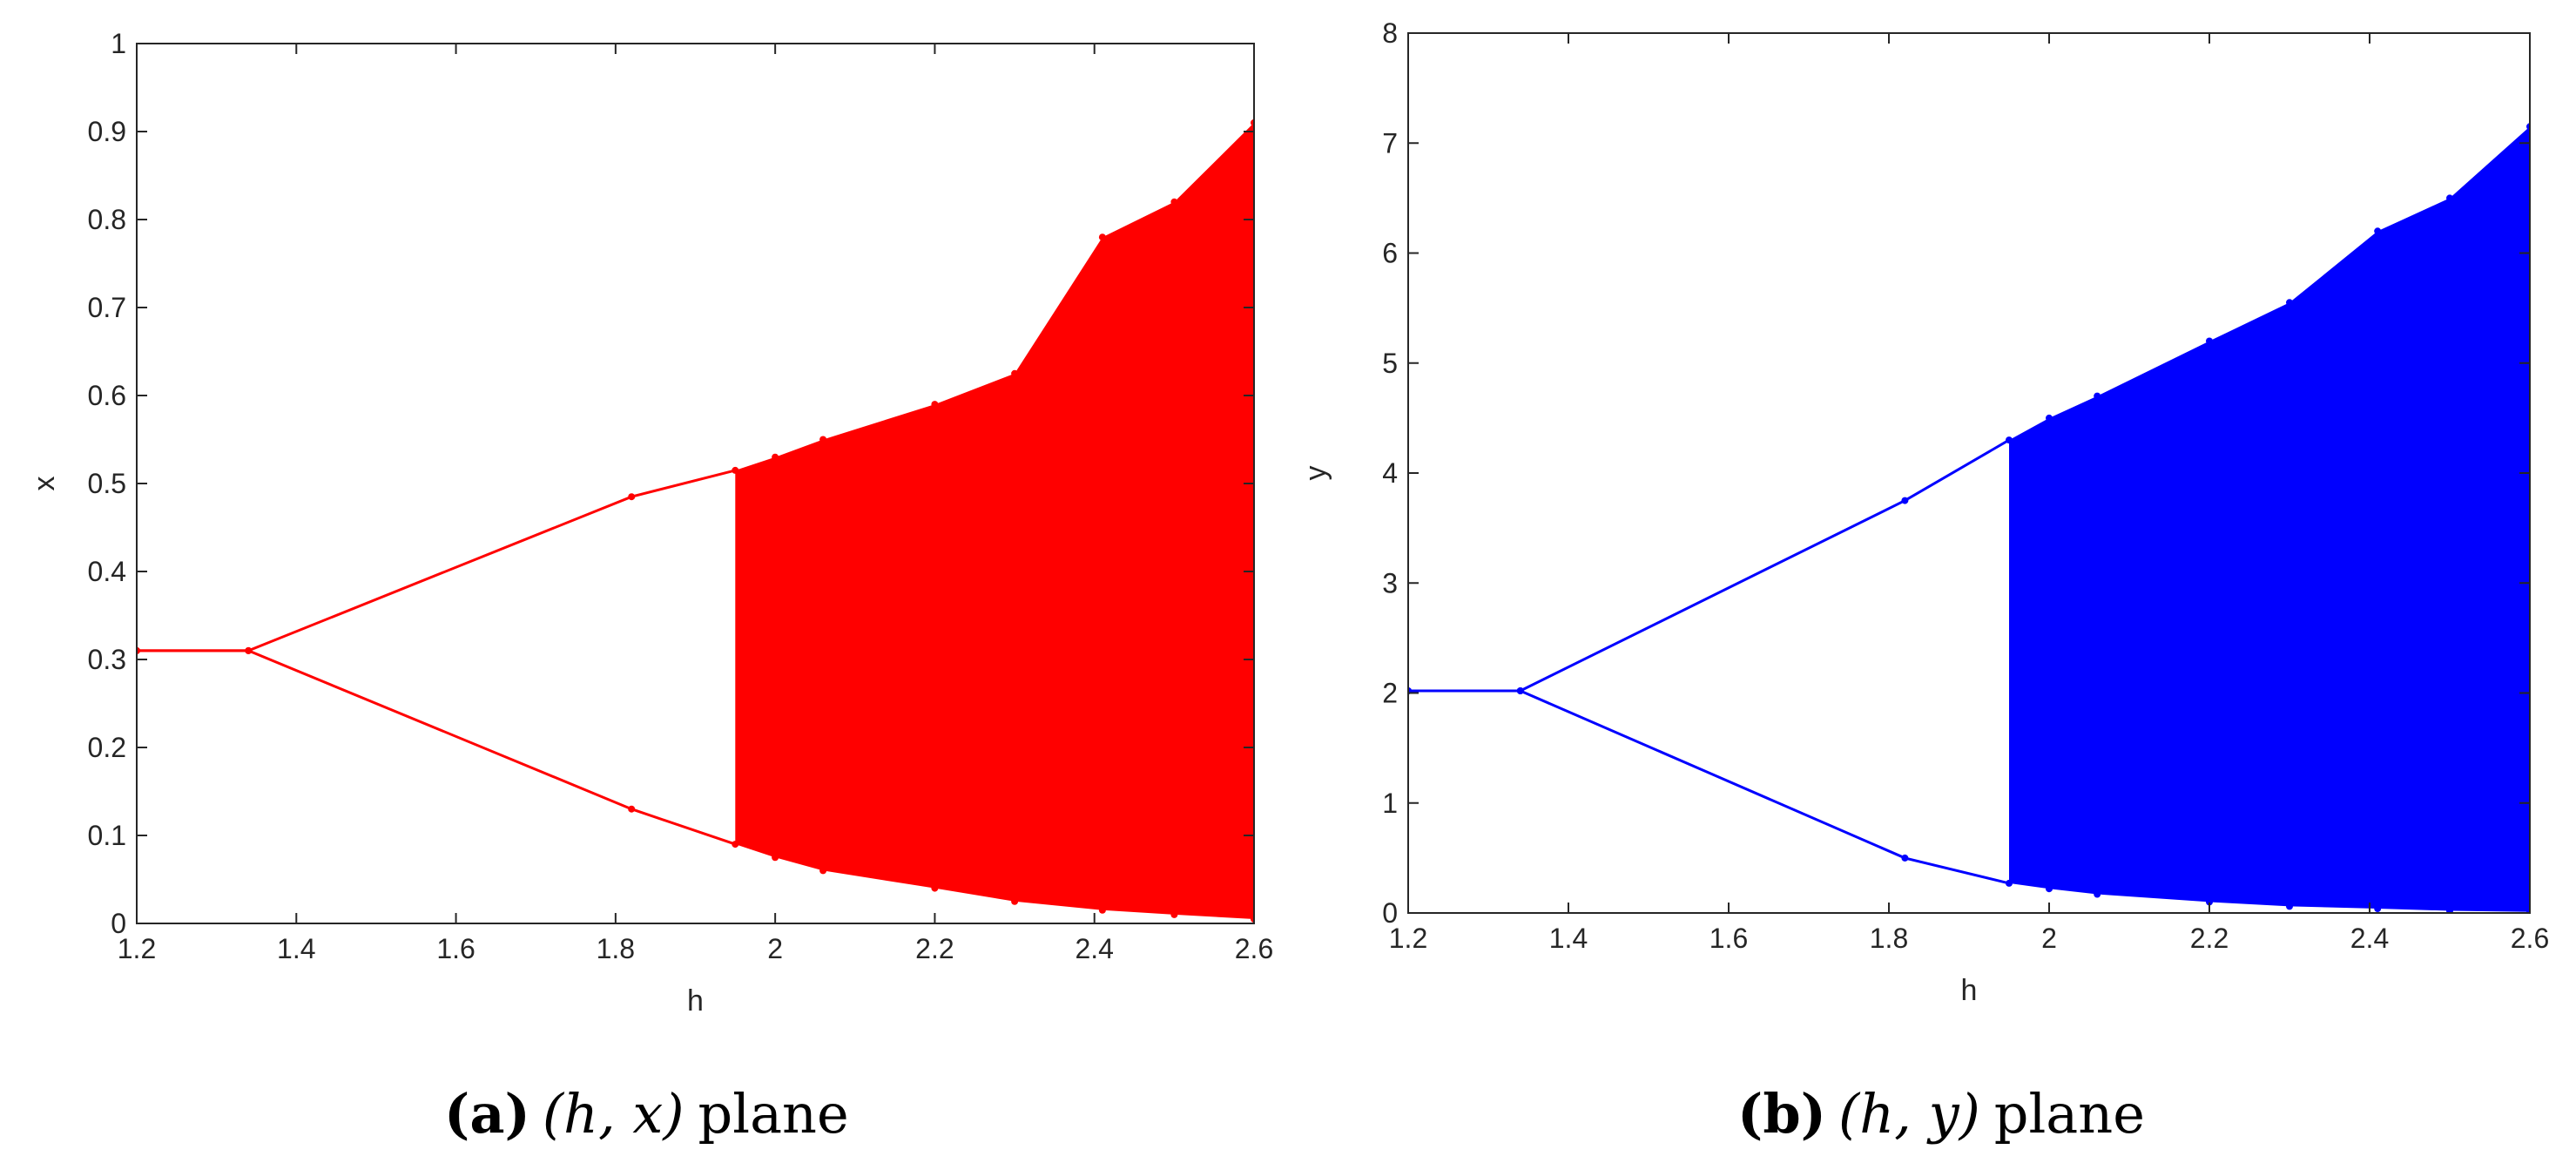 The image size is (2576, 1163). Describe the element at coordinates (107, 835) in the screenshot. I see `y-tick-label: 0.1` at that location.